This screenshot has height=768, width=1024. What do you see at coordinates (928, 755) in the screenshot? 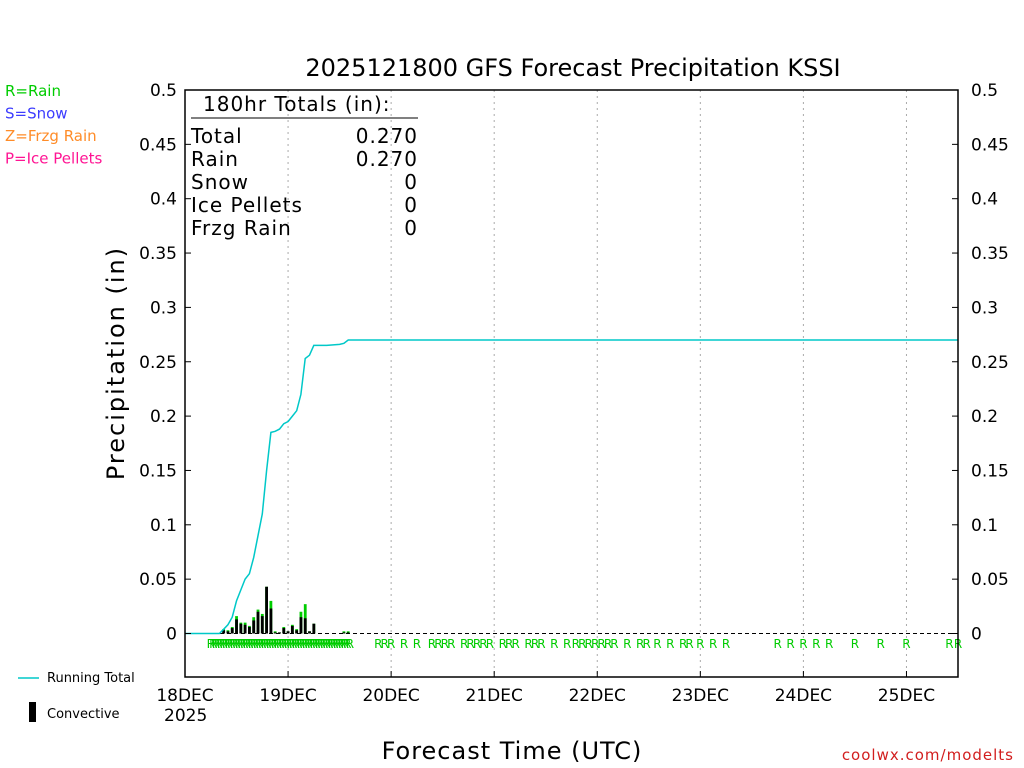
I see `site-credit: coolwx.com/modelts` at bounding box center [928, 755].